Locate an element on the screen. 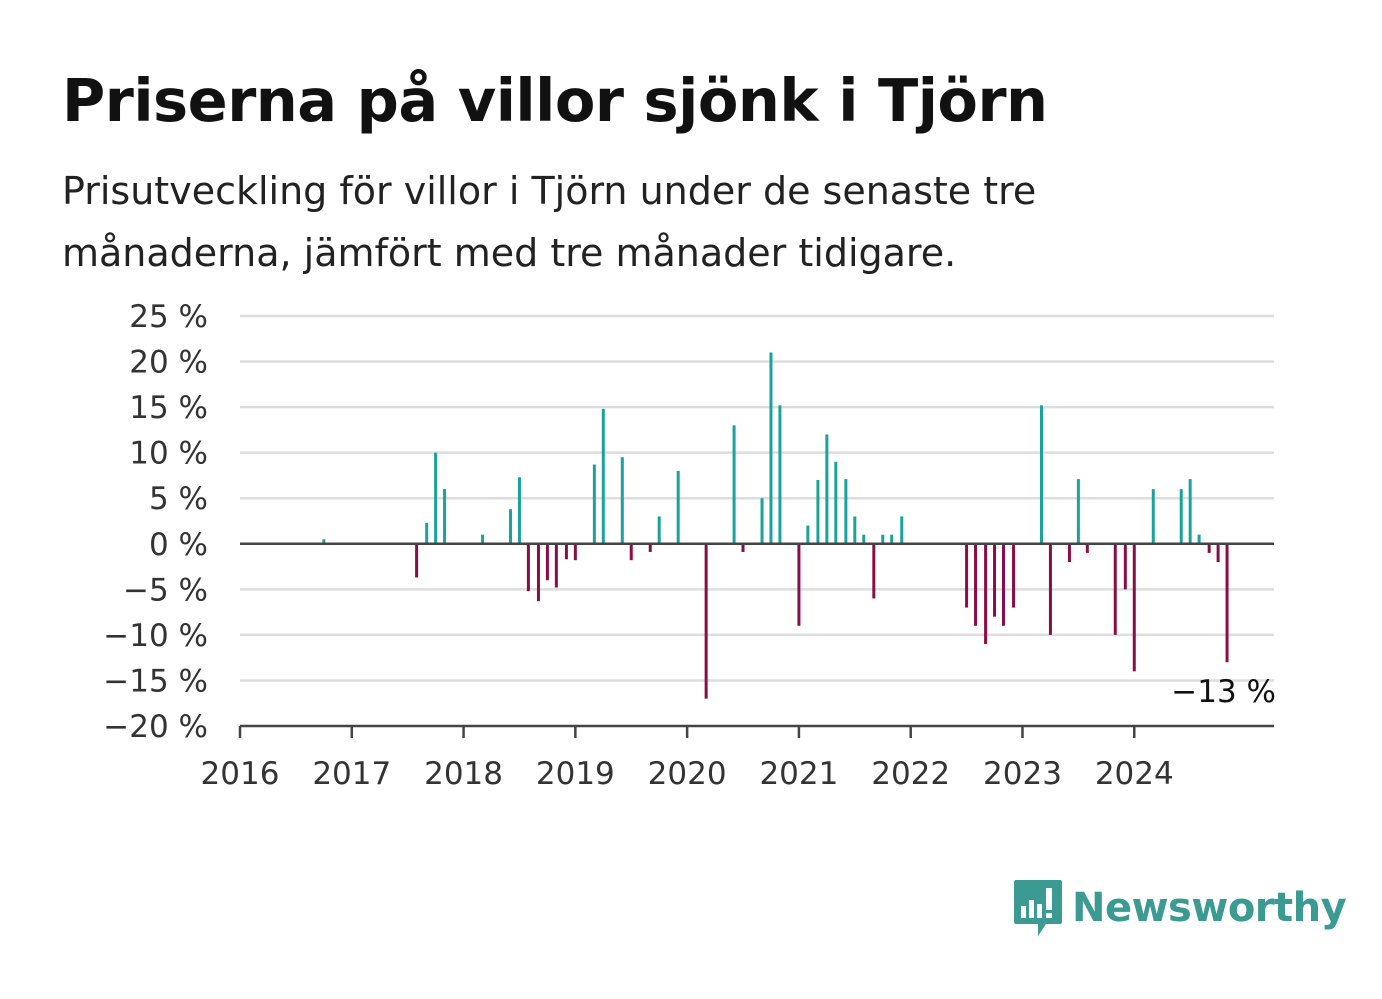 The image size is (1382, 999). x-tick-label: 2020 is located at coordinates (687, 774).